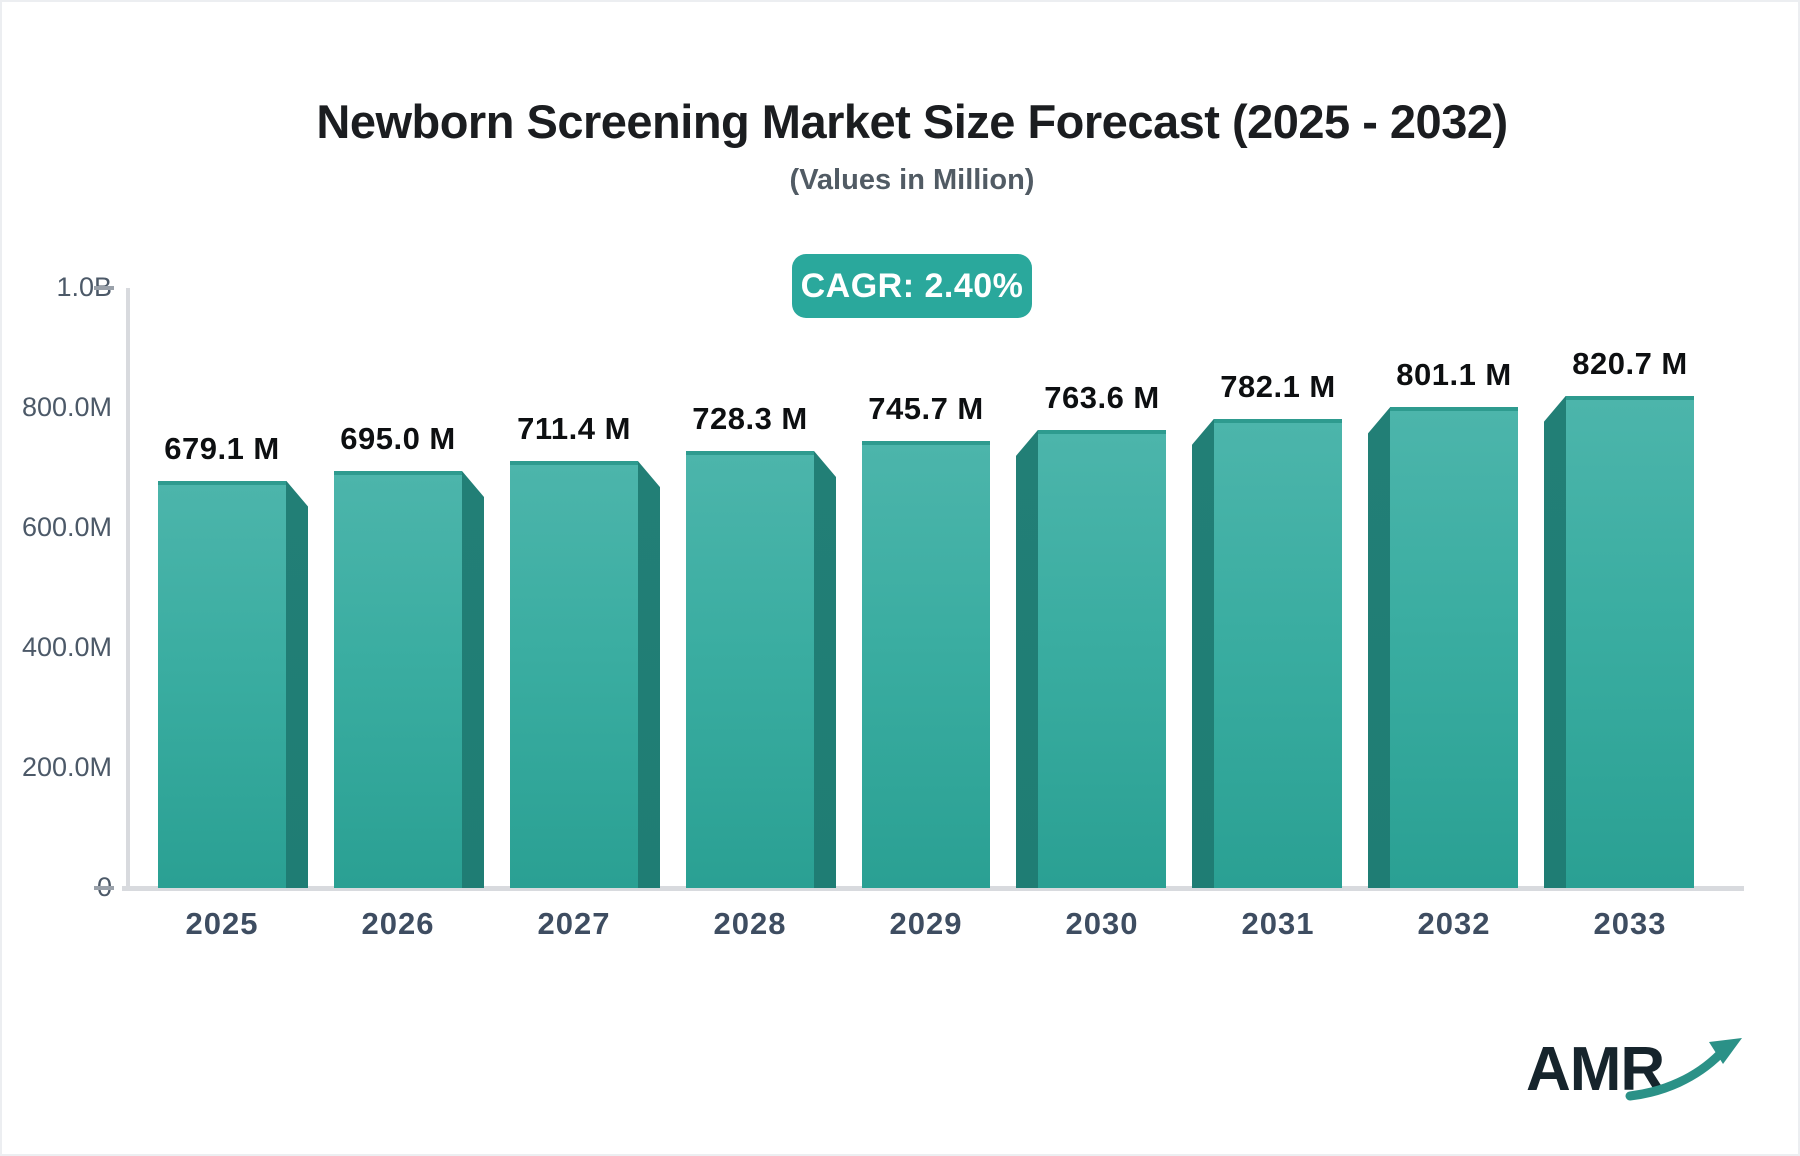 The height and width of the screenshot is (1156, 1800). I want to click on x-axis-label: 2025, so click(222, 923).